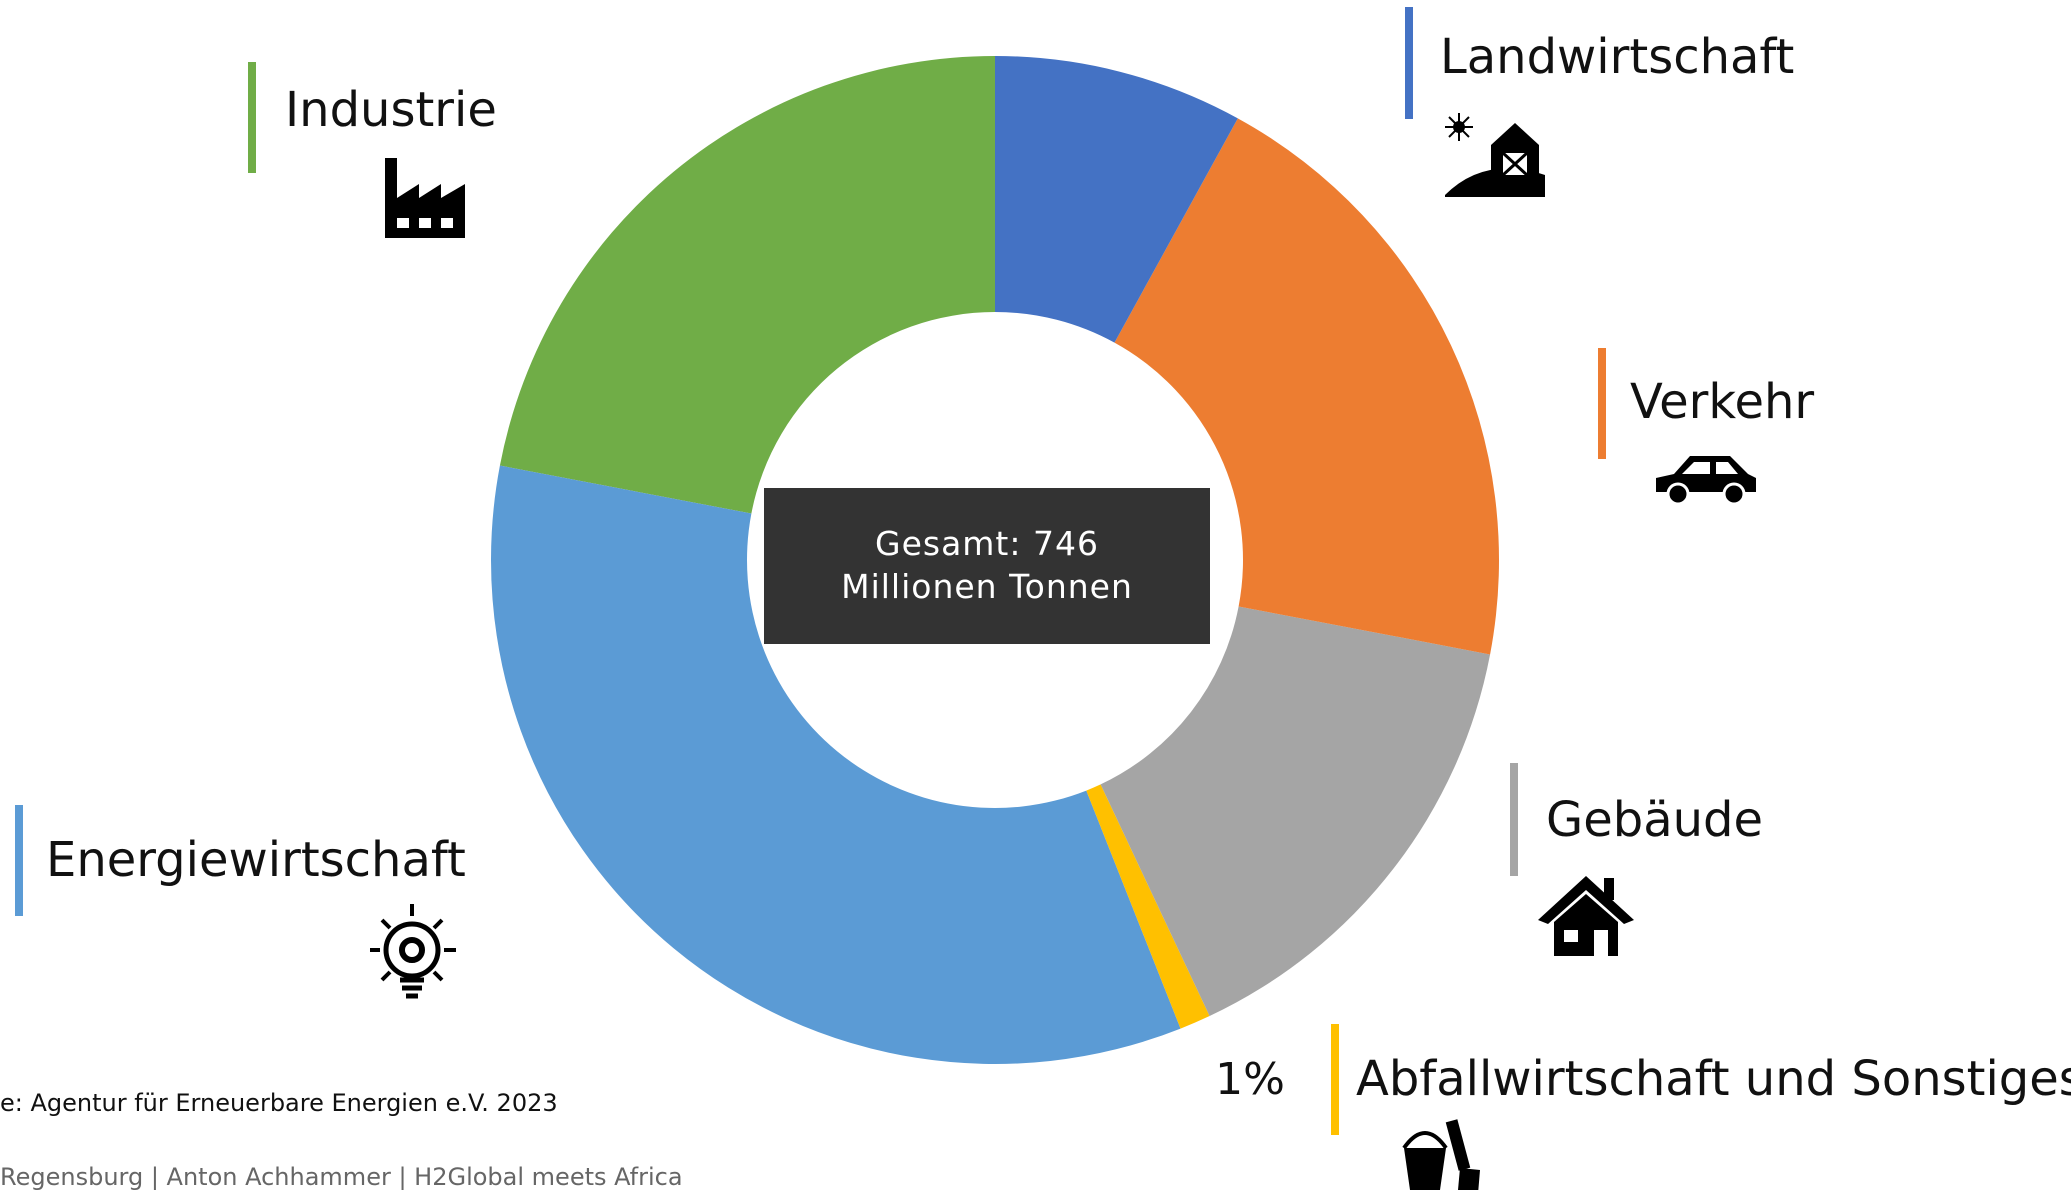 The width and height of the screenshot is (2071, 1190). Describe the element at coordinates (1706, 481) in the screenshot. I see `icon-car` at that location.